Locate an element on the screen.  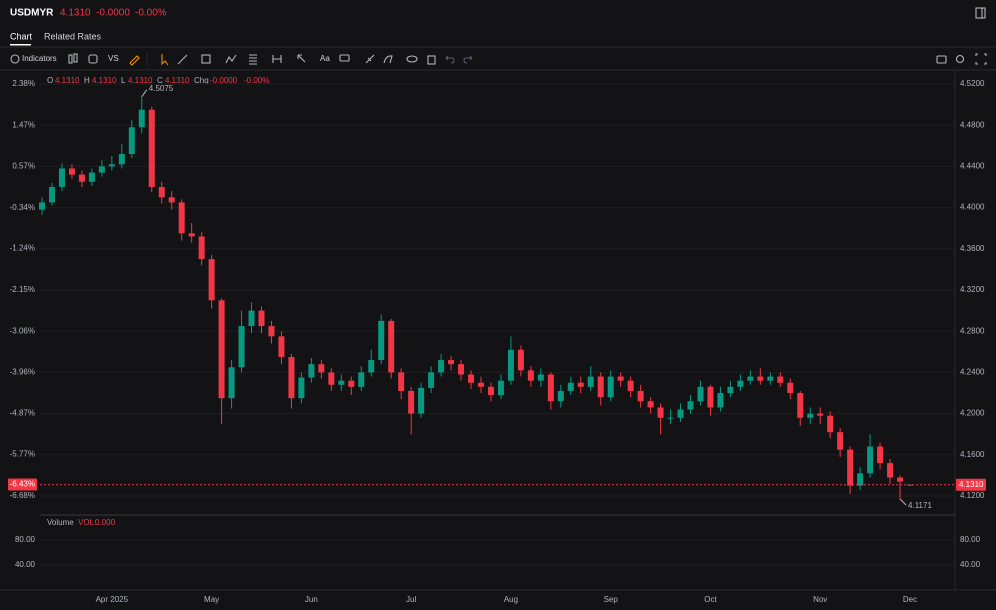
y-tick-label: 4.2400 is located at coordinates (972, 372).